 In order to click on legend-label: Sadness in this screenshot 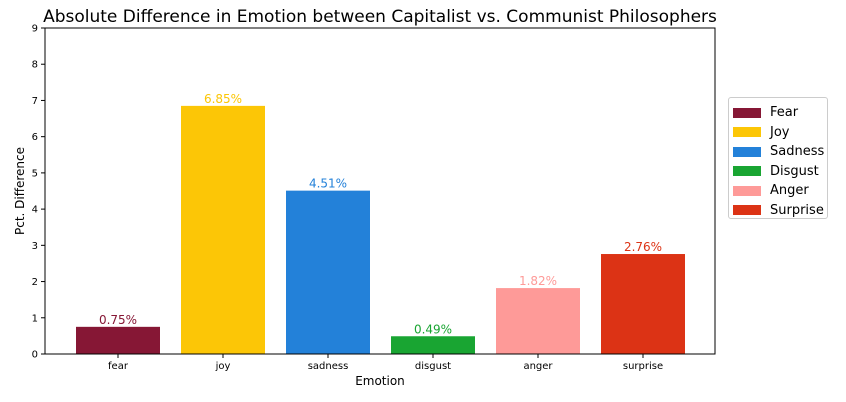, I will do `click(797, 151)`.